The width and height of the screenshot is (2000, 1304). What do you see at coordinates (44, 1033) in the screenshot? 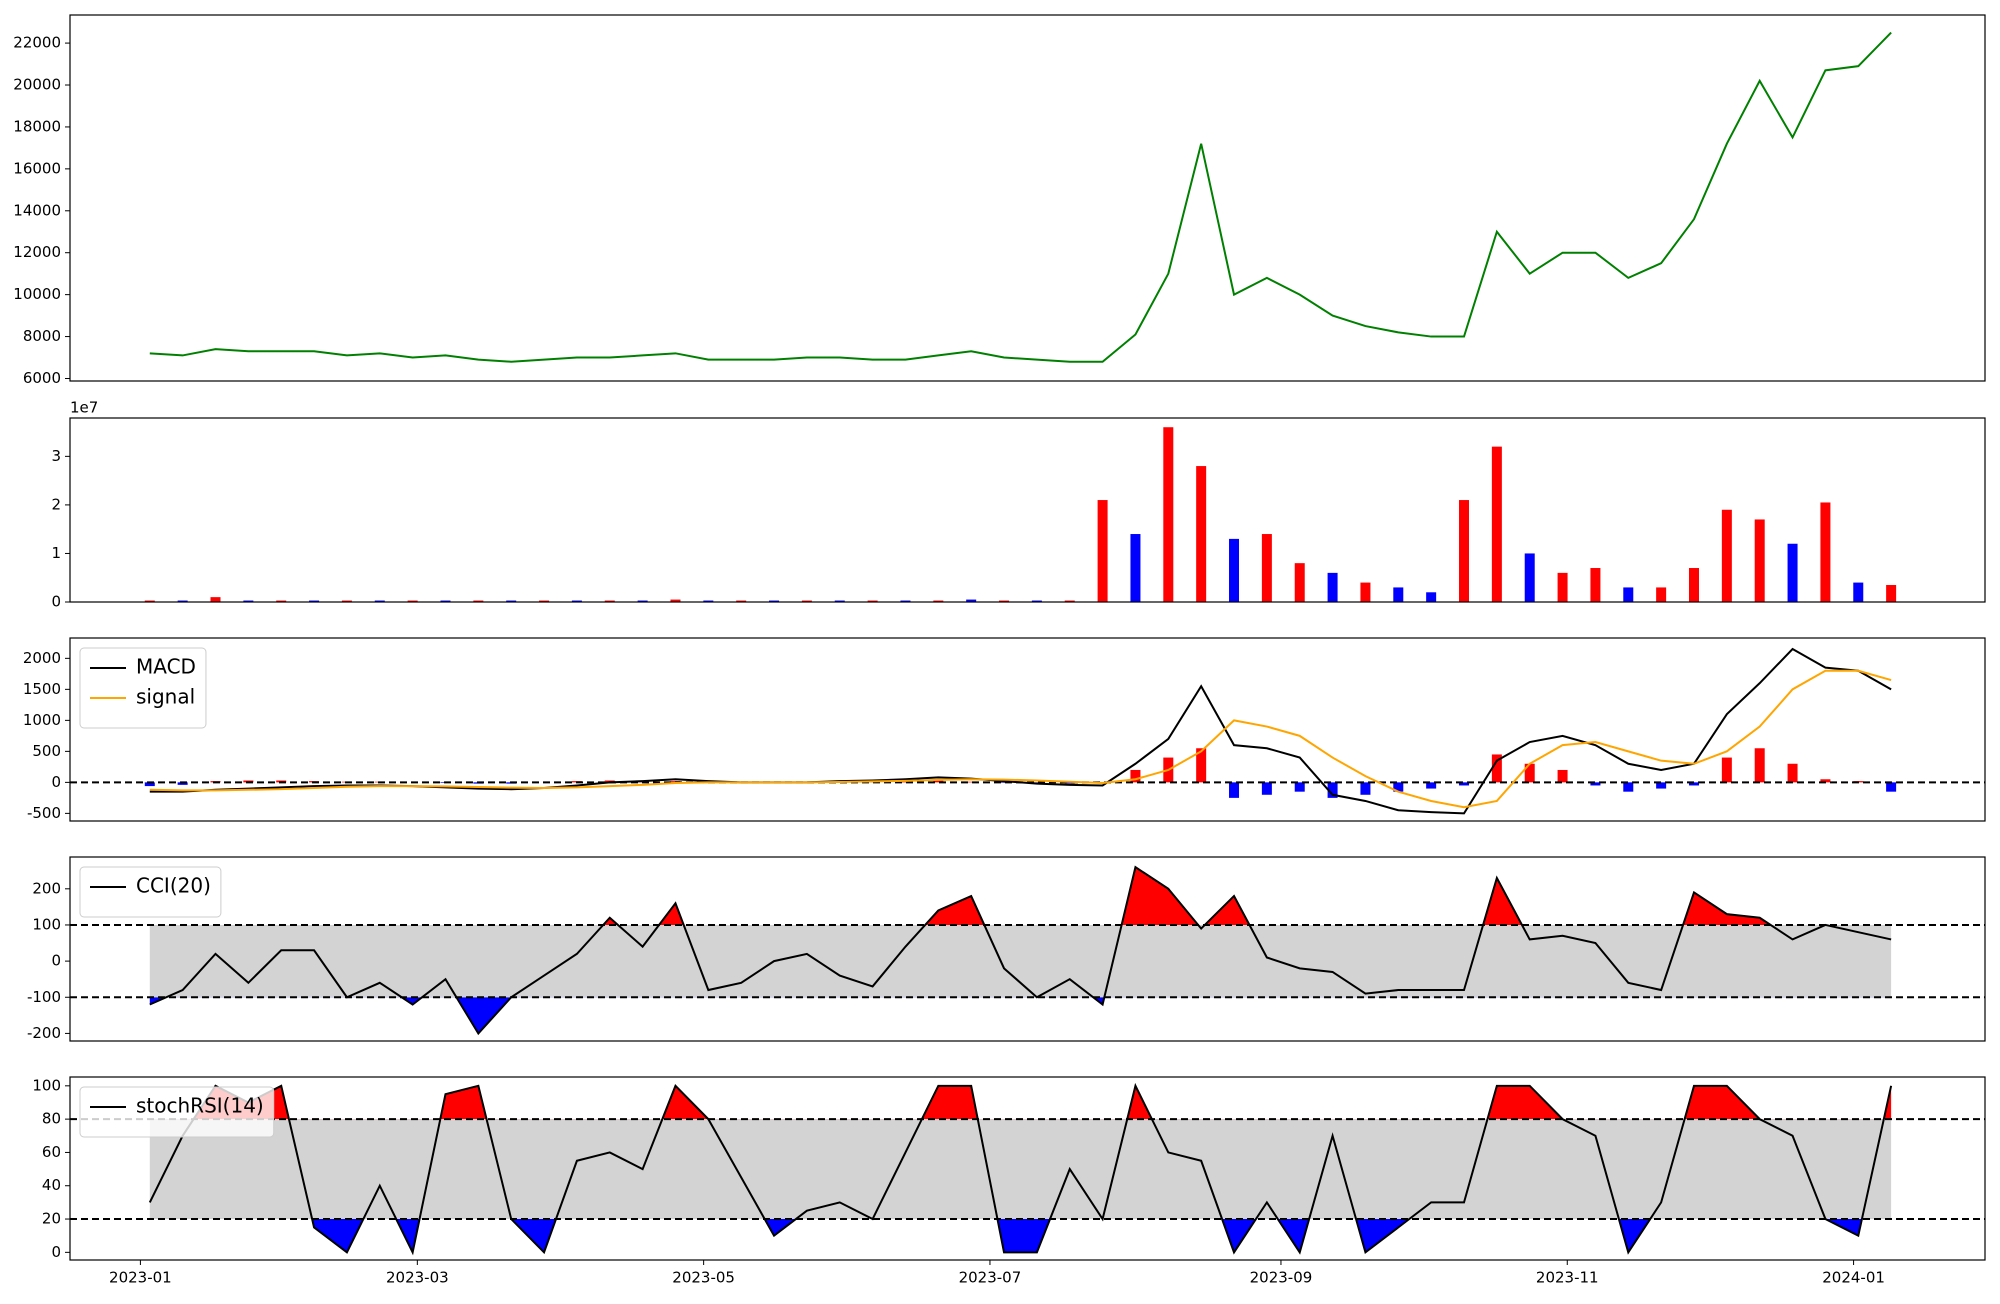
I see `y-tick-label: -200` at bounding box center [44, 1033].